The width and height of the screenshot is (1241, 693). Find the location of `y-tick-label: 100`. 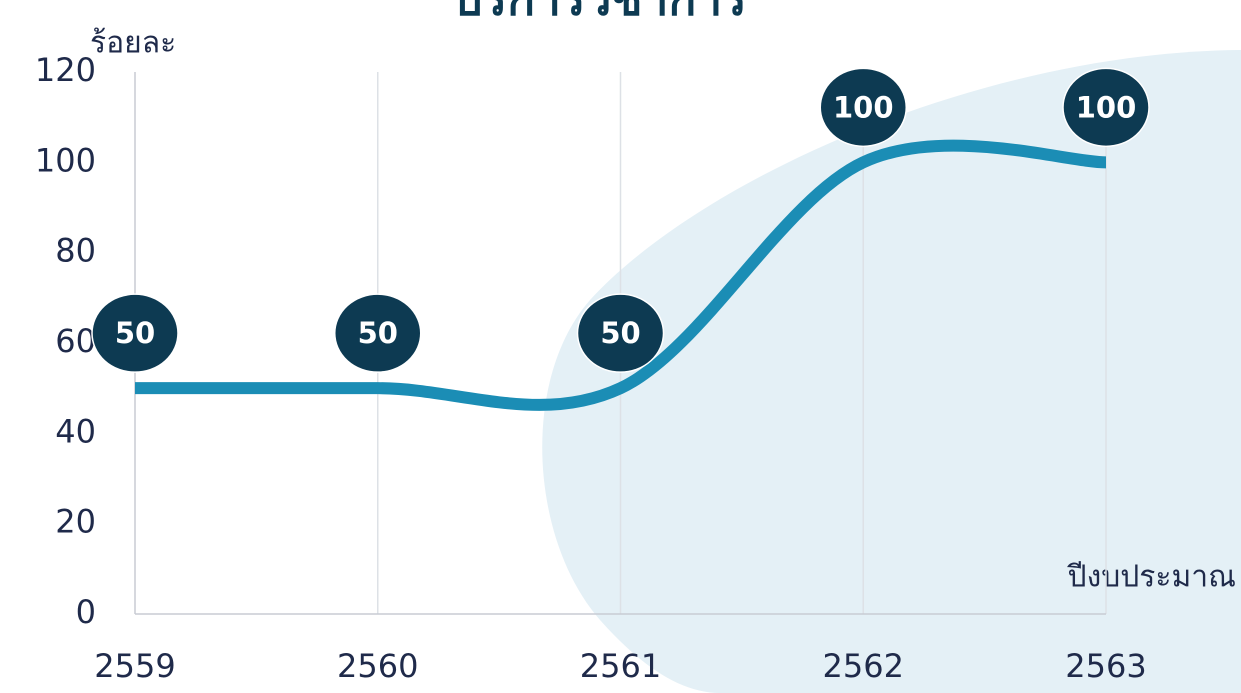

y-tick-label: 100 is located at coordinates (65, 160).